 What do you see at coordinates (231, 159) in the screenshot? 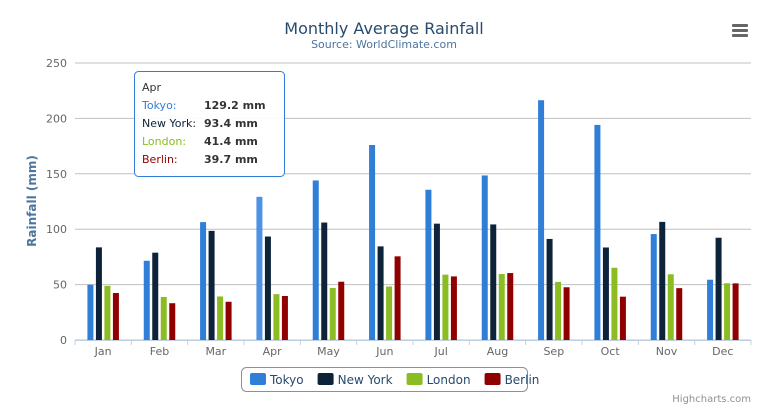
I see `tooltip-value: 39.7 mm` at bounding box center [231, 159].